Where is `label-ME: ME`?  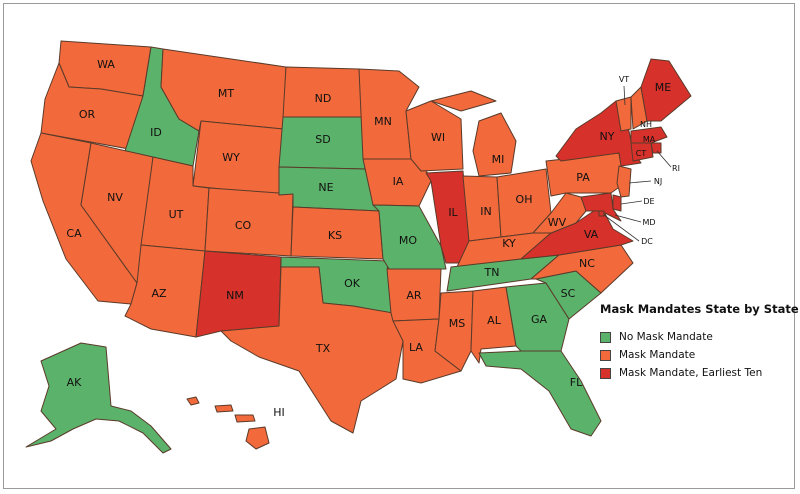 label-ME: ME is located at coordinates (663, 87).